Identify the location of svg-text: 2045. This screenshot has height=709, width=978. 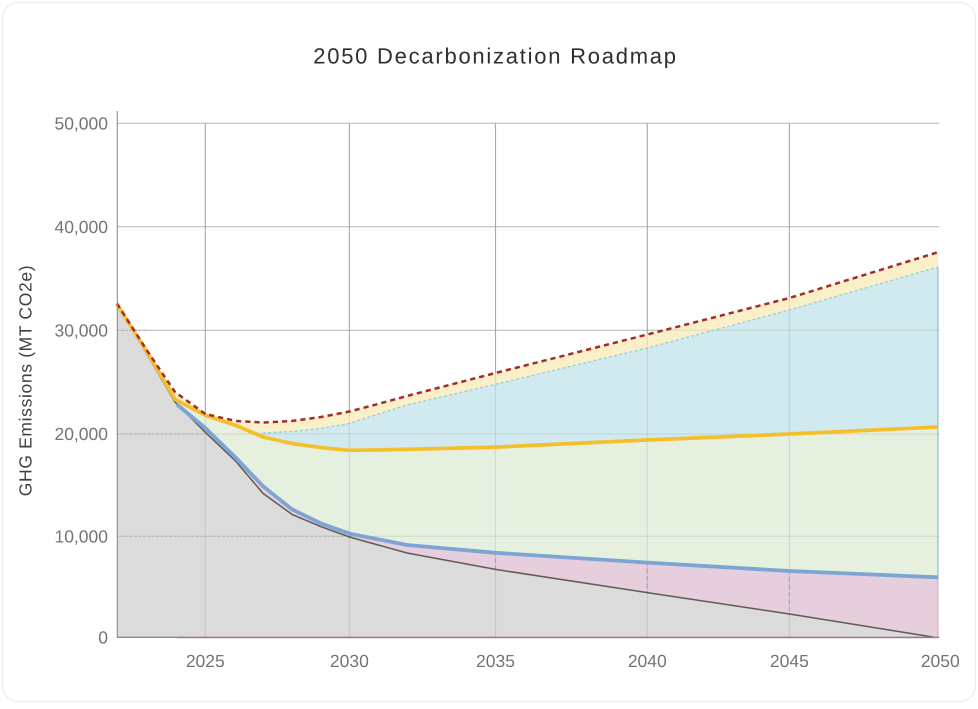
(789, 661).